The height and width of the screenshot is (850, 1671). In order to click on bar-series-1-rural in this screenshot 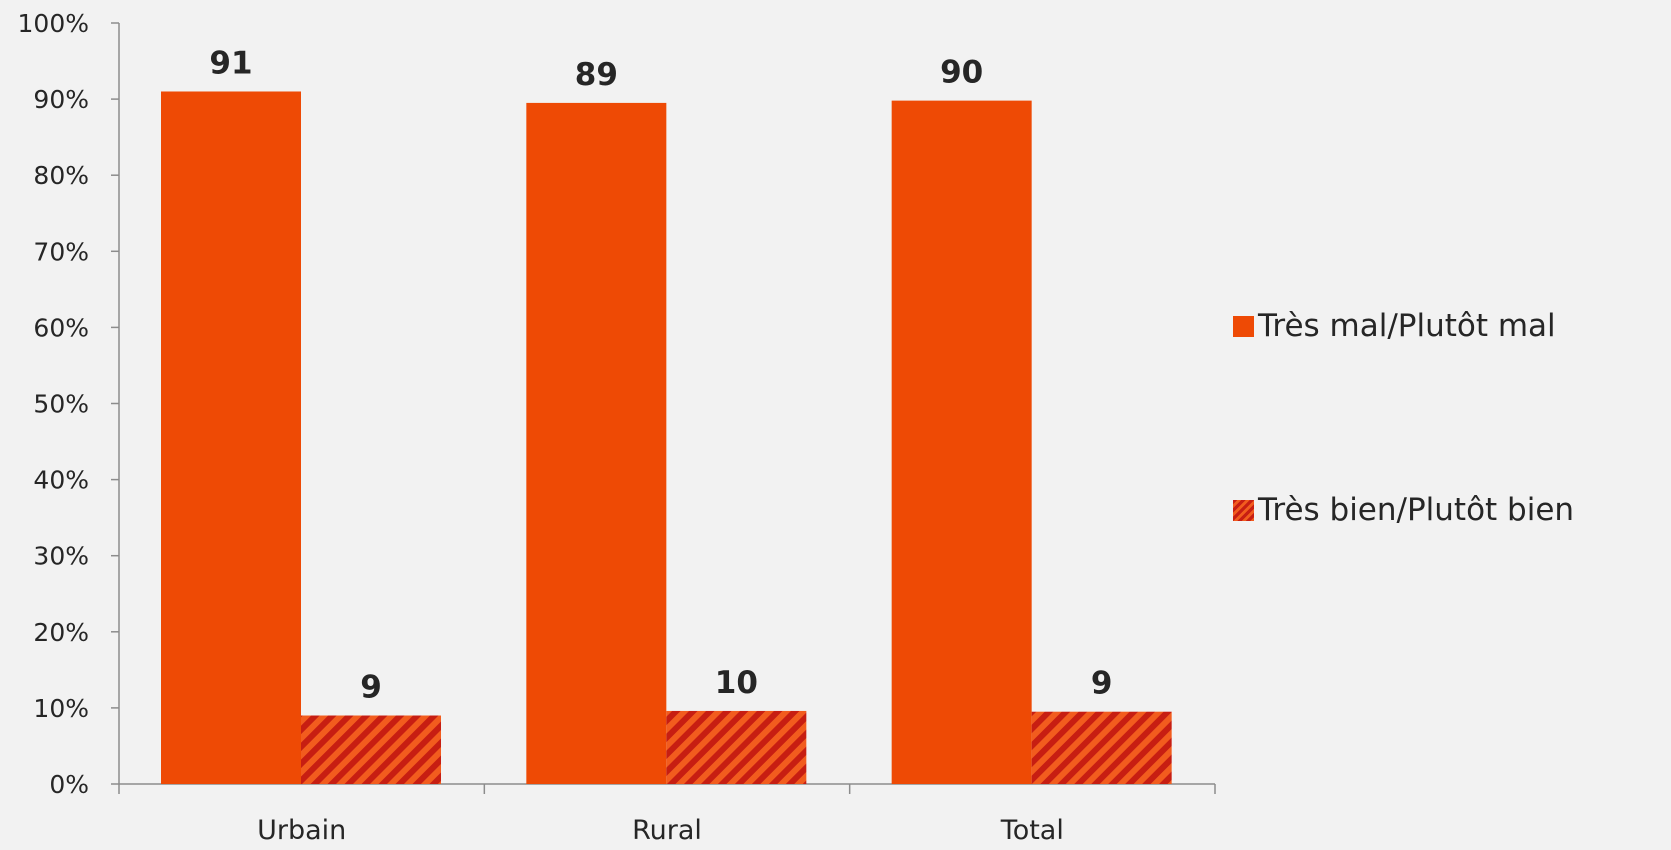, I will do `click(596, 443)`.